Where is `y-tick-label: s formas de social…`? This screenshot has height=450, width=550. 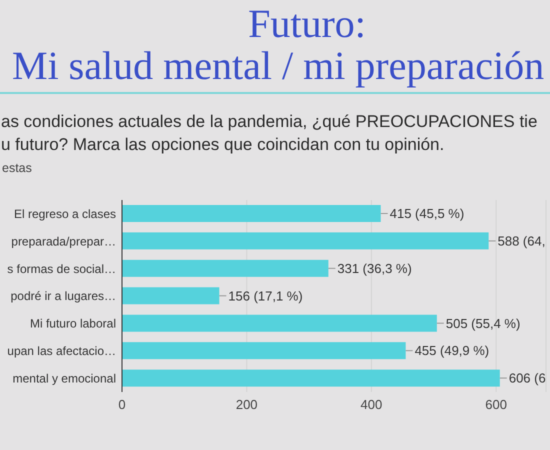
y-tick-label: s formas de social… is located at coordinates (61, 269).